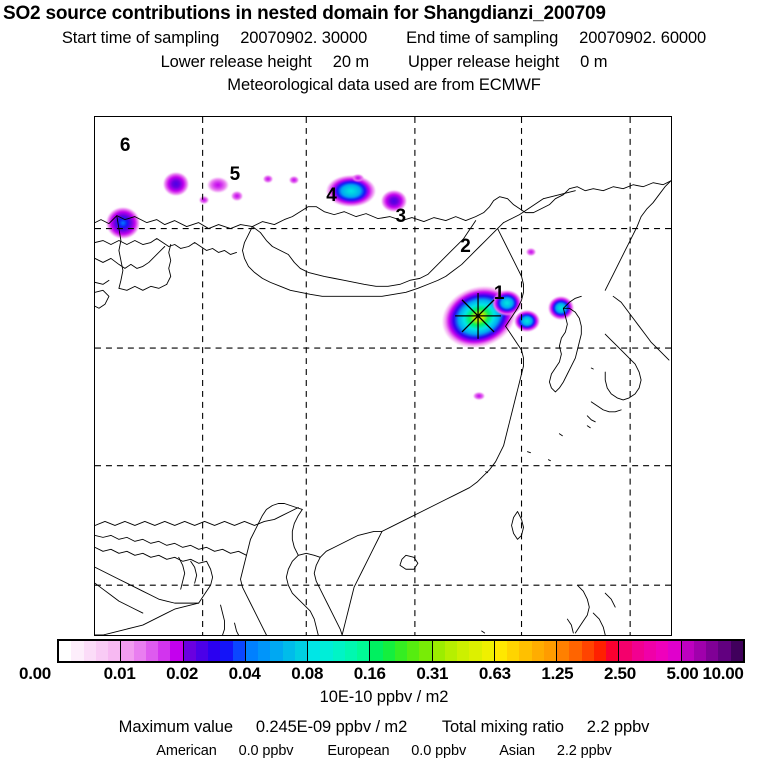 The image size is (768, 768). Describe the element at coordinates (557, 673) in the screenshot. I see `colorbar-tick: 1.25` at that location.